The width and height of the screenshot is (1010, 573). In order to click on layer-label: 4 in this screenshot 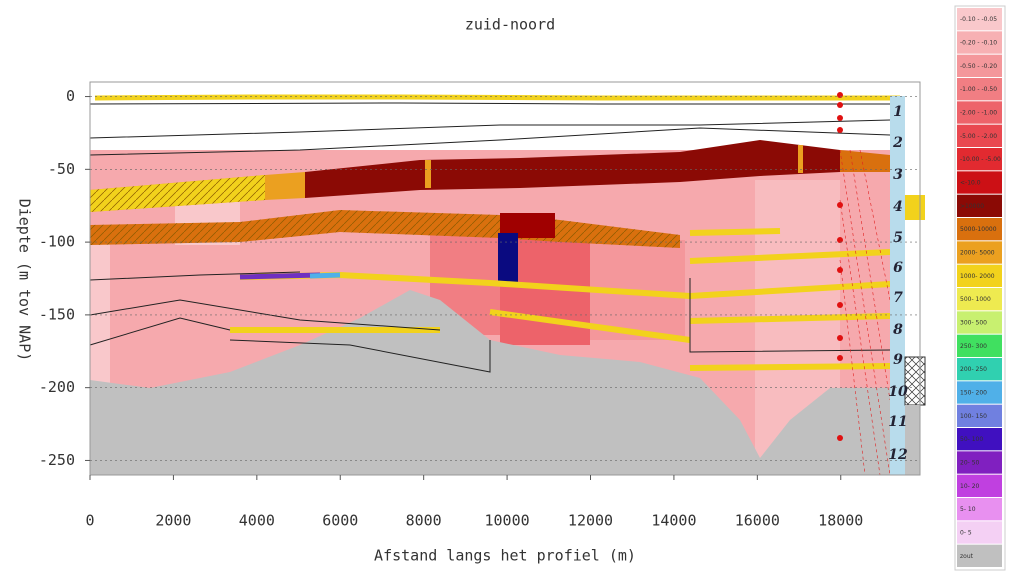, I will do `click(898, 207)`.